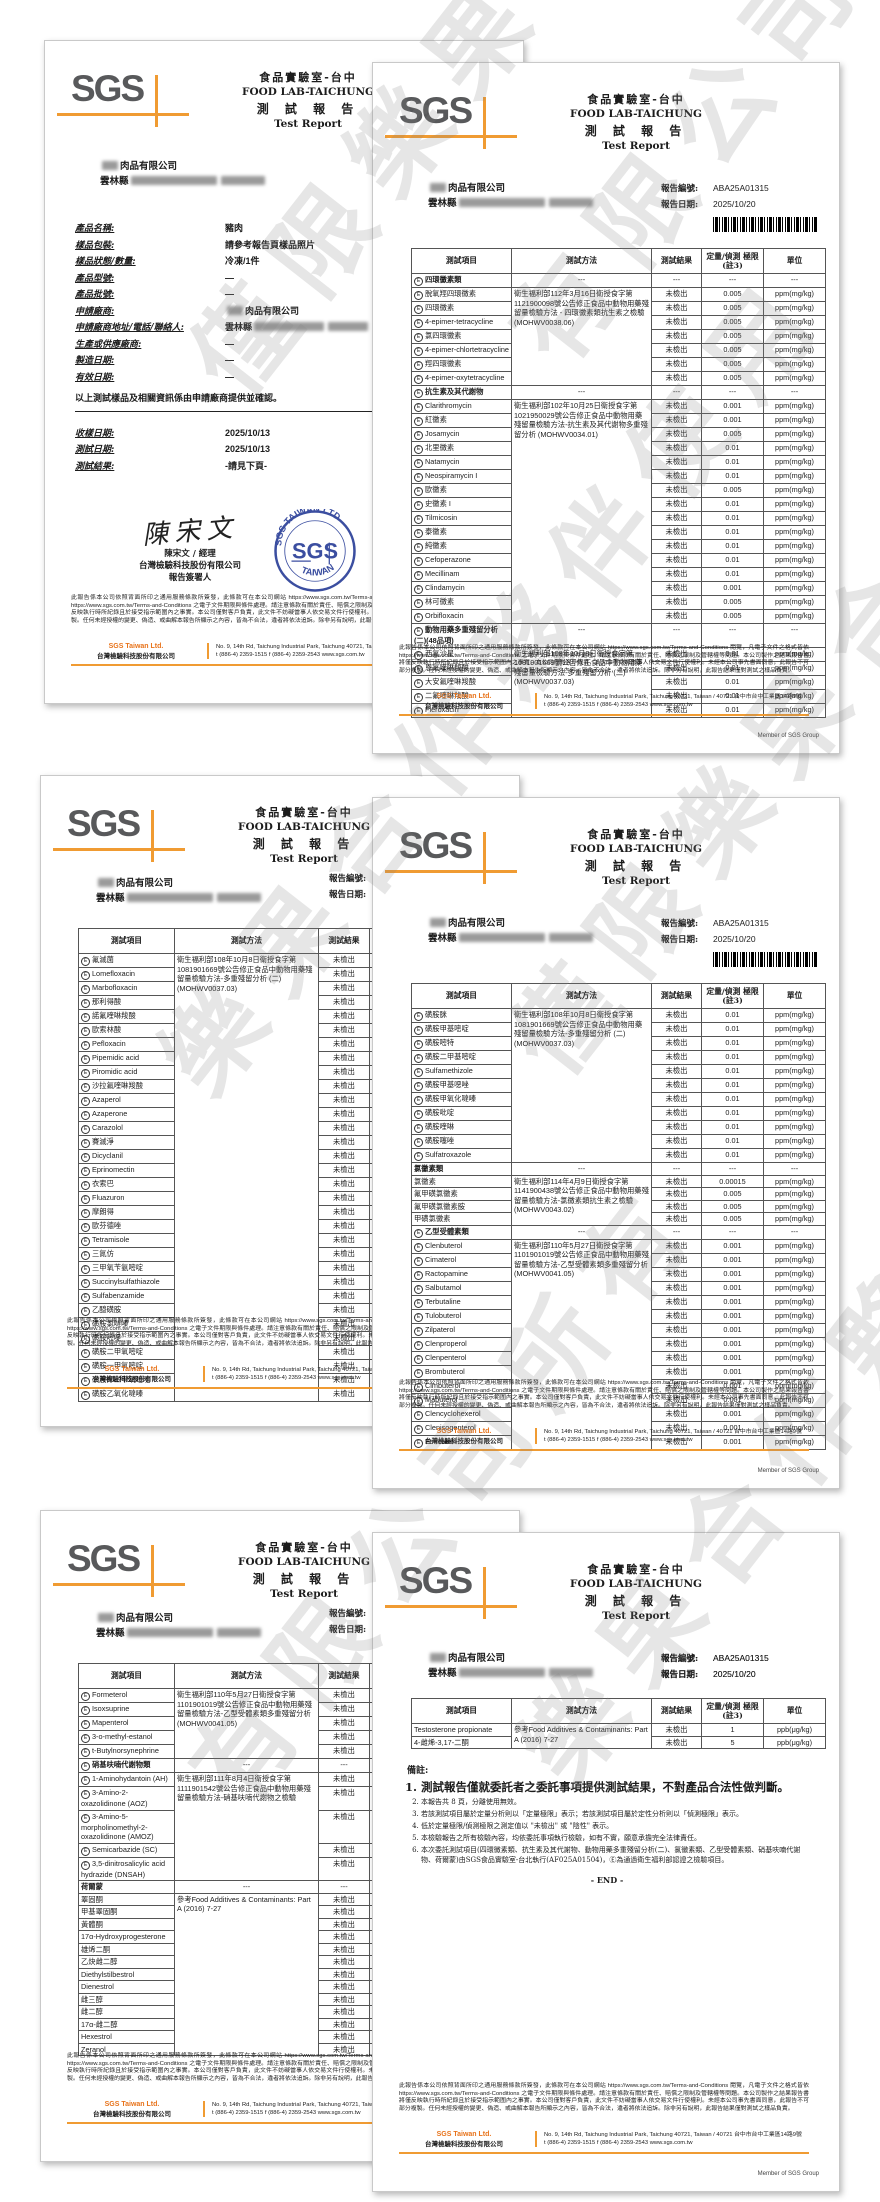  I want to click on cell-test-item: E Ractopamine, so click(461, 1274).